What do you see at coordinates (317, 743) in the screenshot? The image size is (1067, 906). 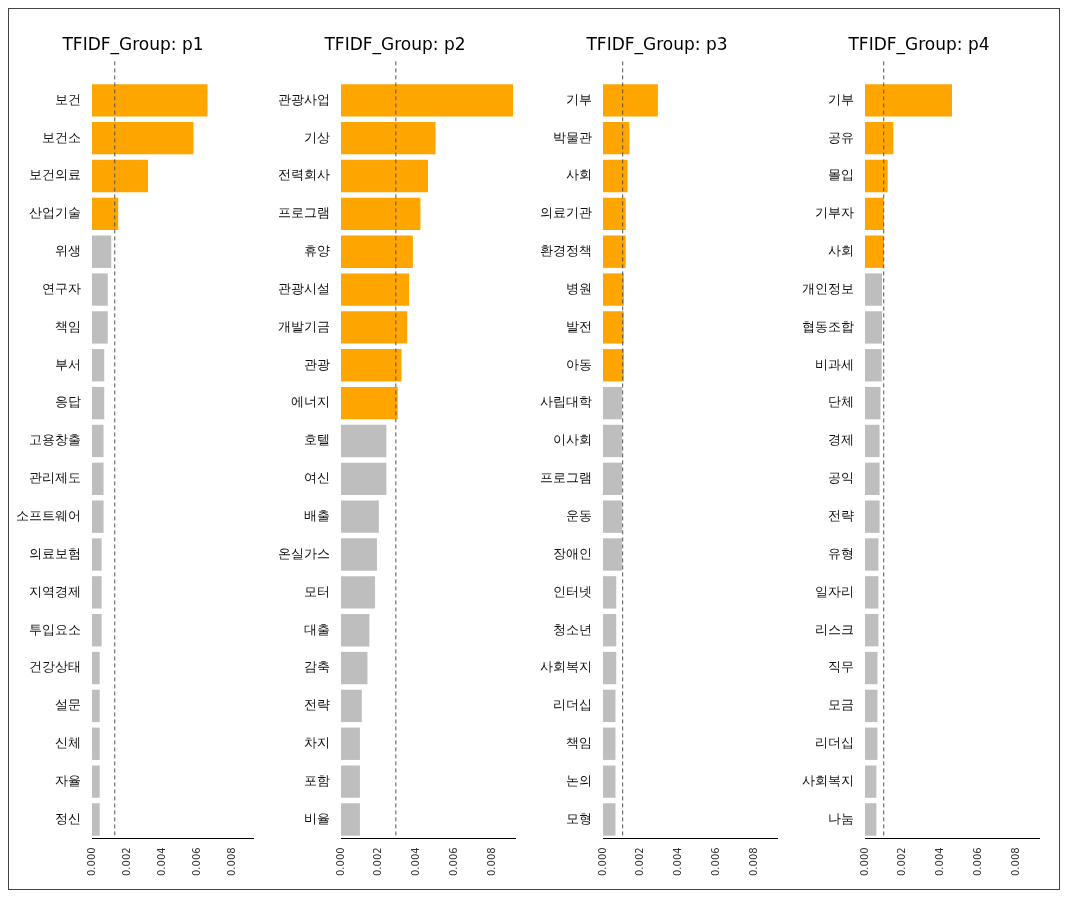 I see `y-tick-label: 차지` at bounding box center [317, 743].